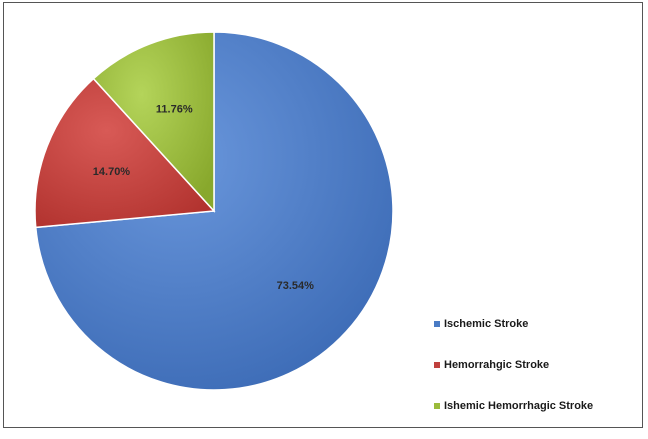 Image resolution: width=648 pixels, height=439 pixels. Describe the element at coordinates (112, 172) in the screenshot. I see `slice-label-hemorrhagic: 14.70%` at that location.